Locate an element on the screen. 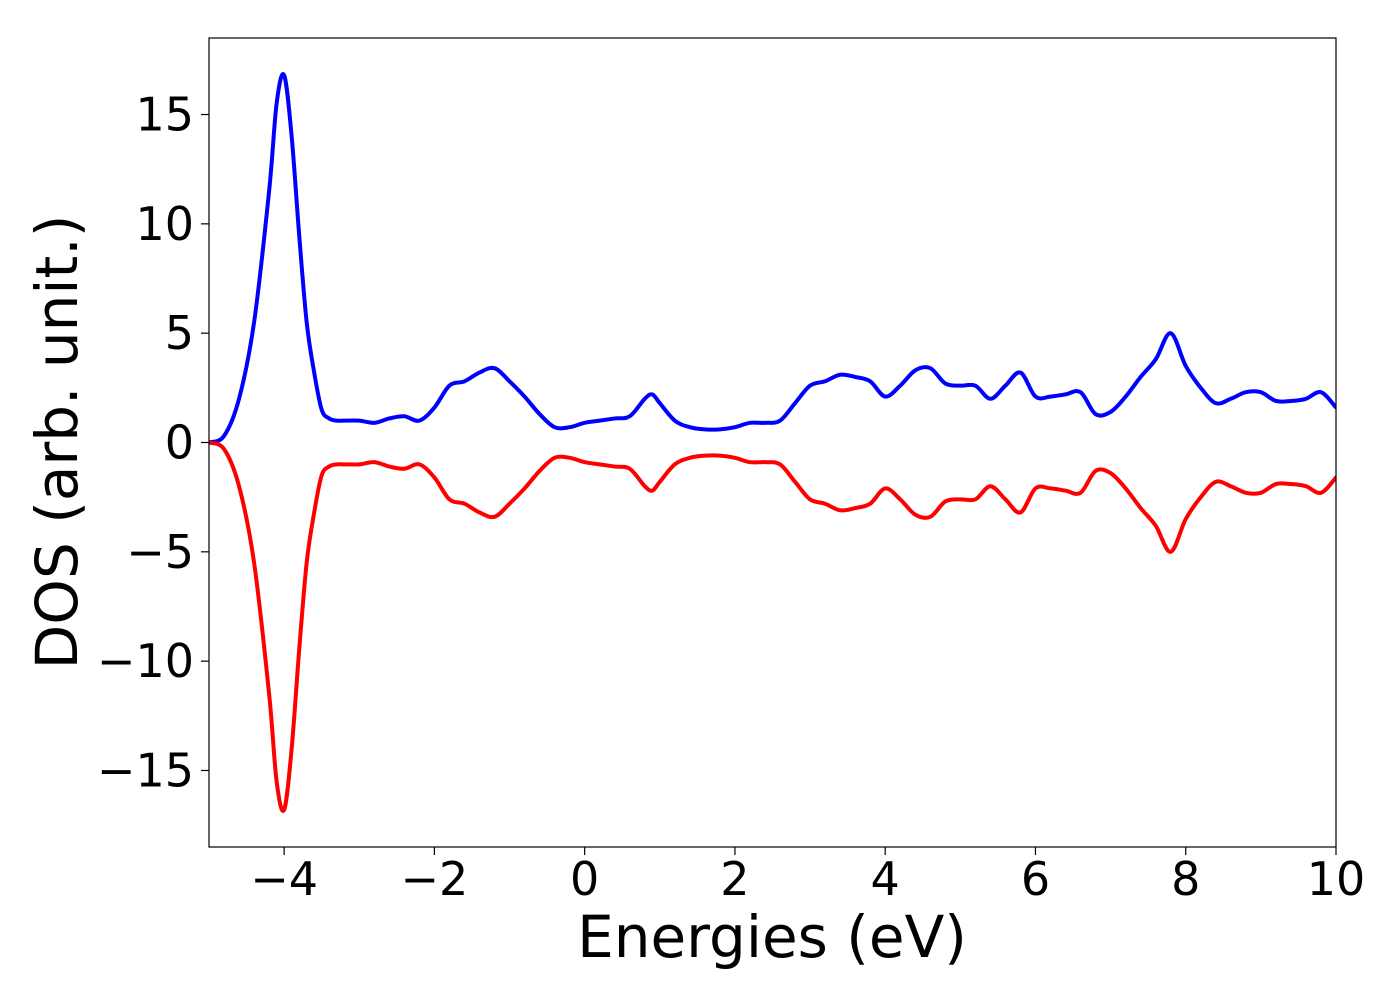 This screenshot has width=1400, height=1000. y-tick-label: −15 is located at coordinates (145, 770).